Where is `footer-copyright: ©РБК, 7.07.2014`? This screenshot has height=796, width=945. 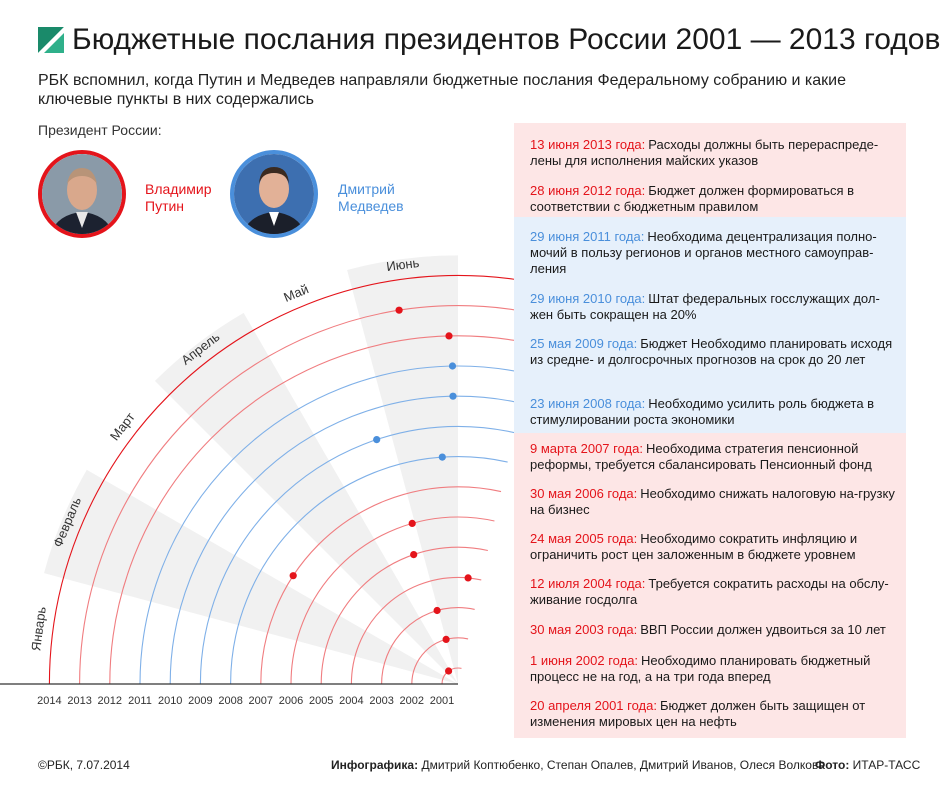 footer-copyright: ©РБК, 7.07.2014 is located at coordinates (84, 765).